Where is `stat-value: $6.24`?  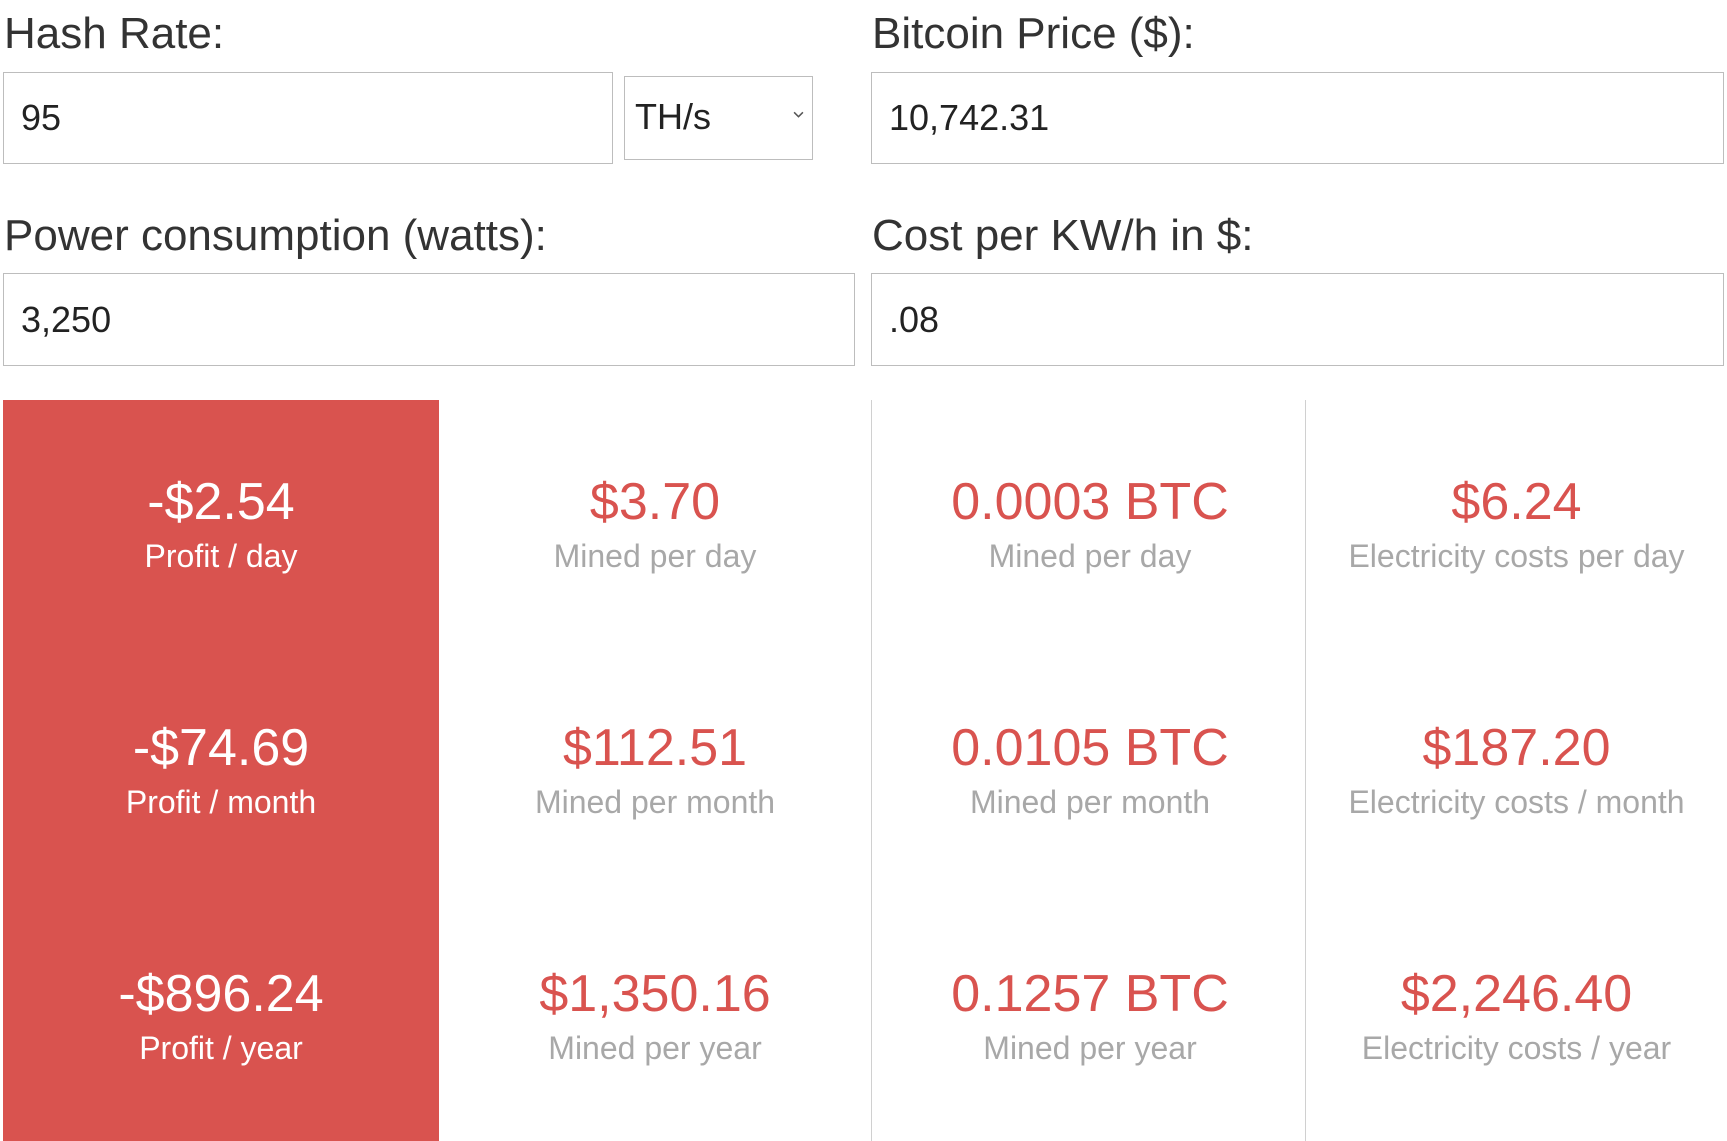 stat-value: $6.24 is located at coordinates (1516, 502).